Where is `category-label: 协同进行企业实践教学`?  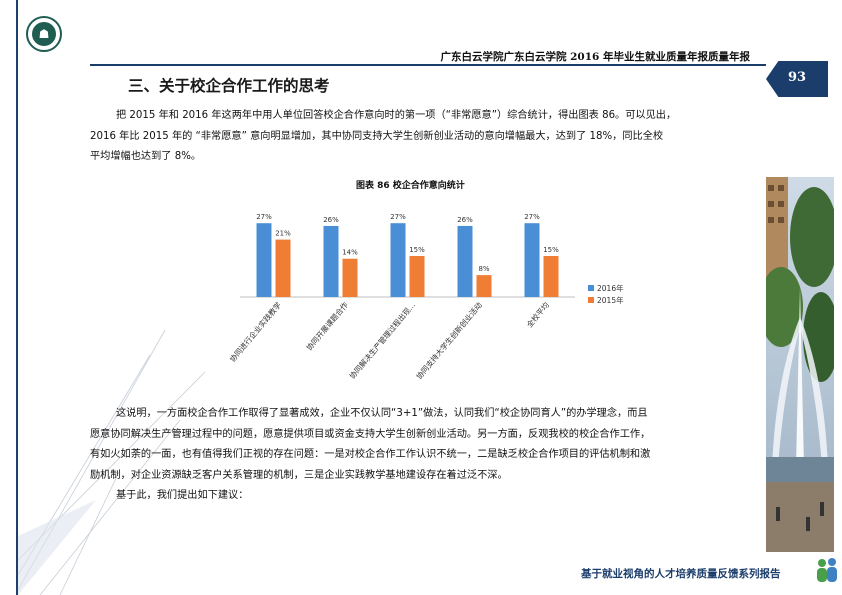 category-label: 协同进行企业实践教学 is located at coordinates (256, 331).